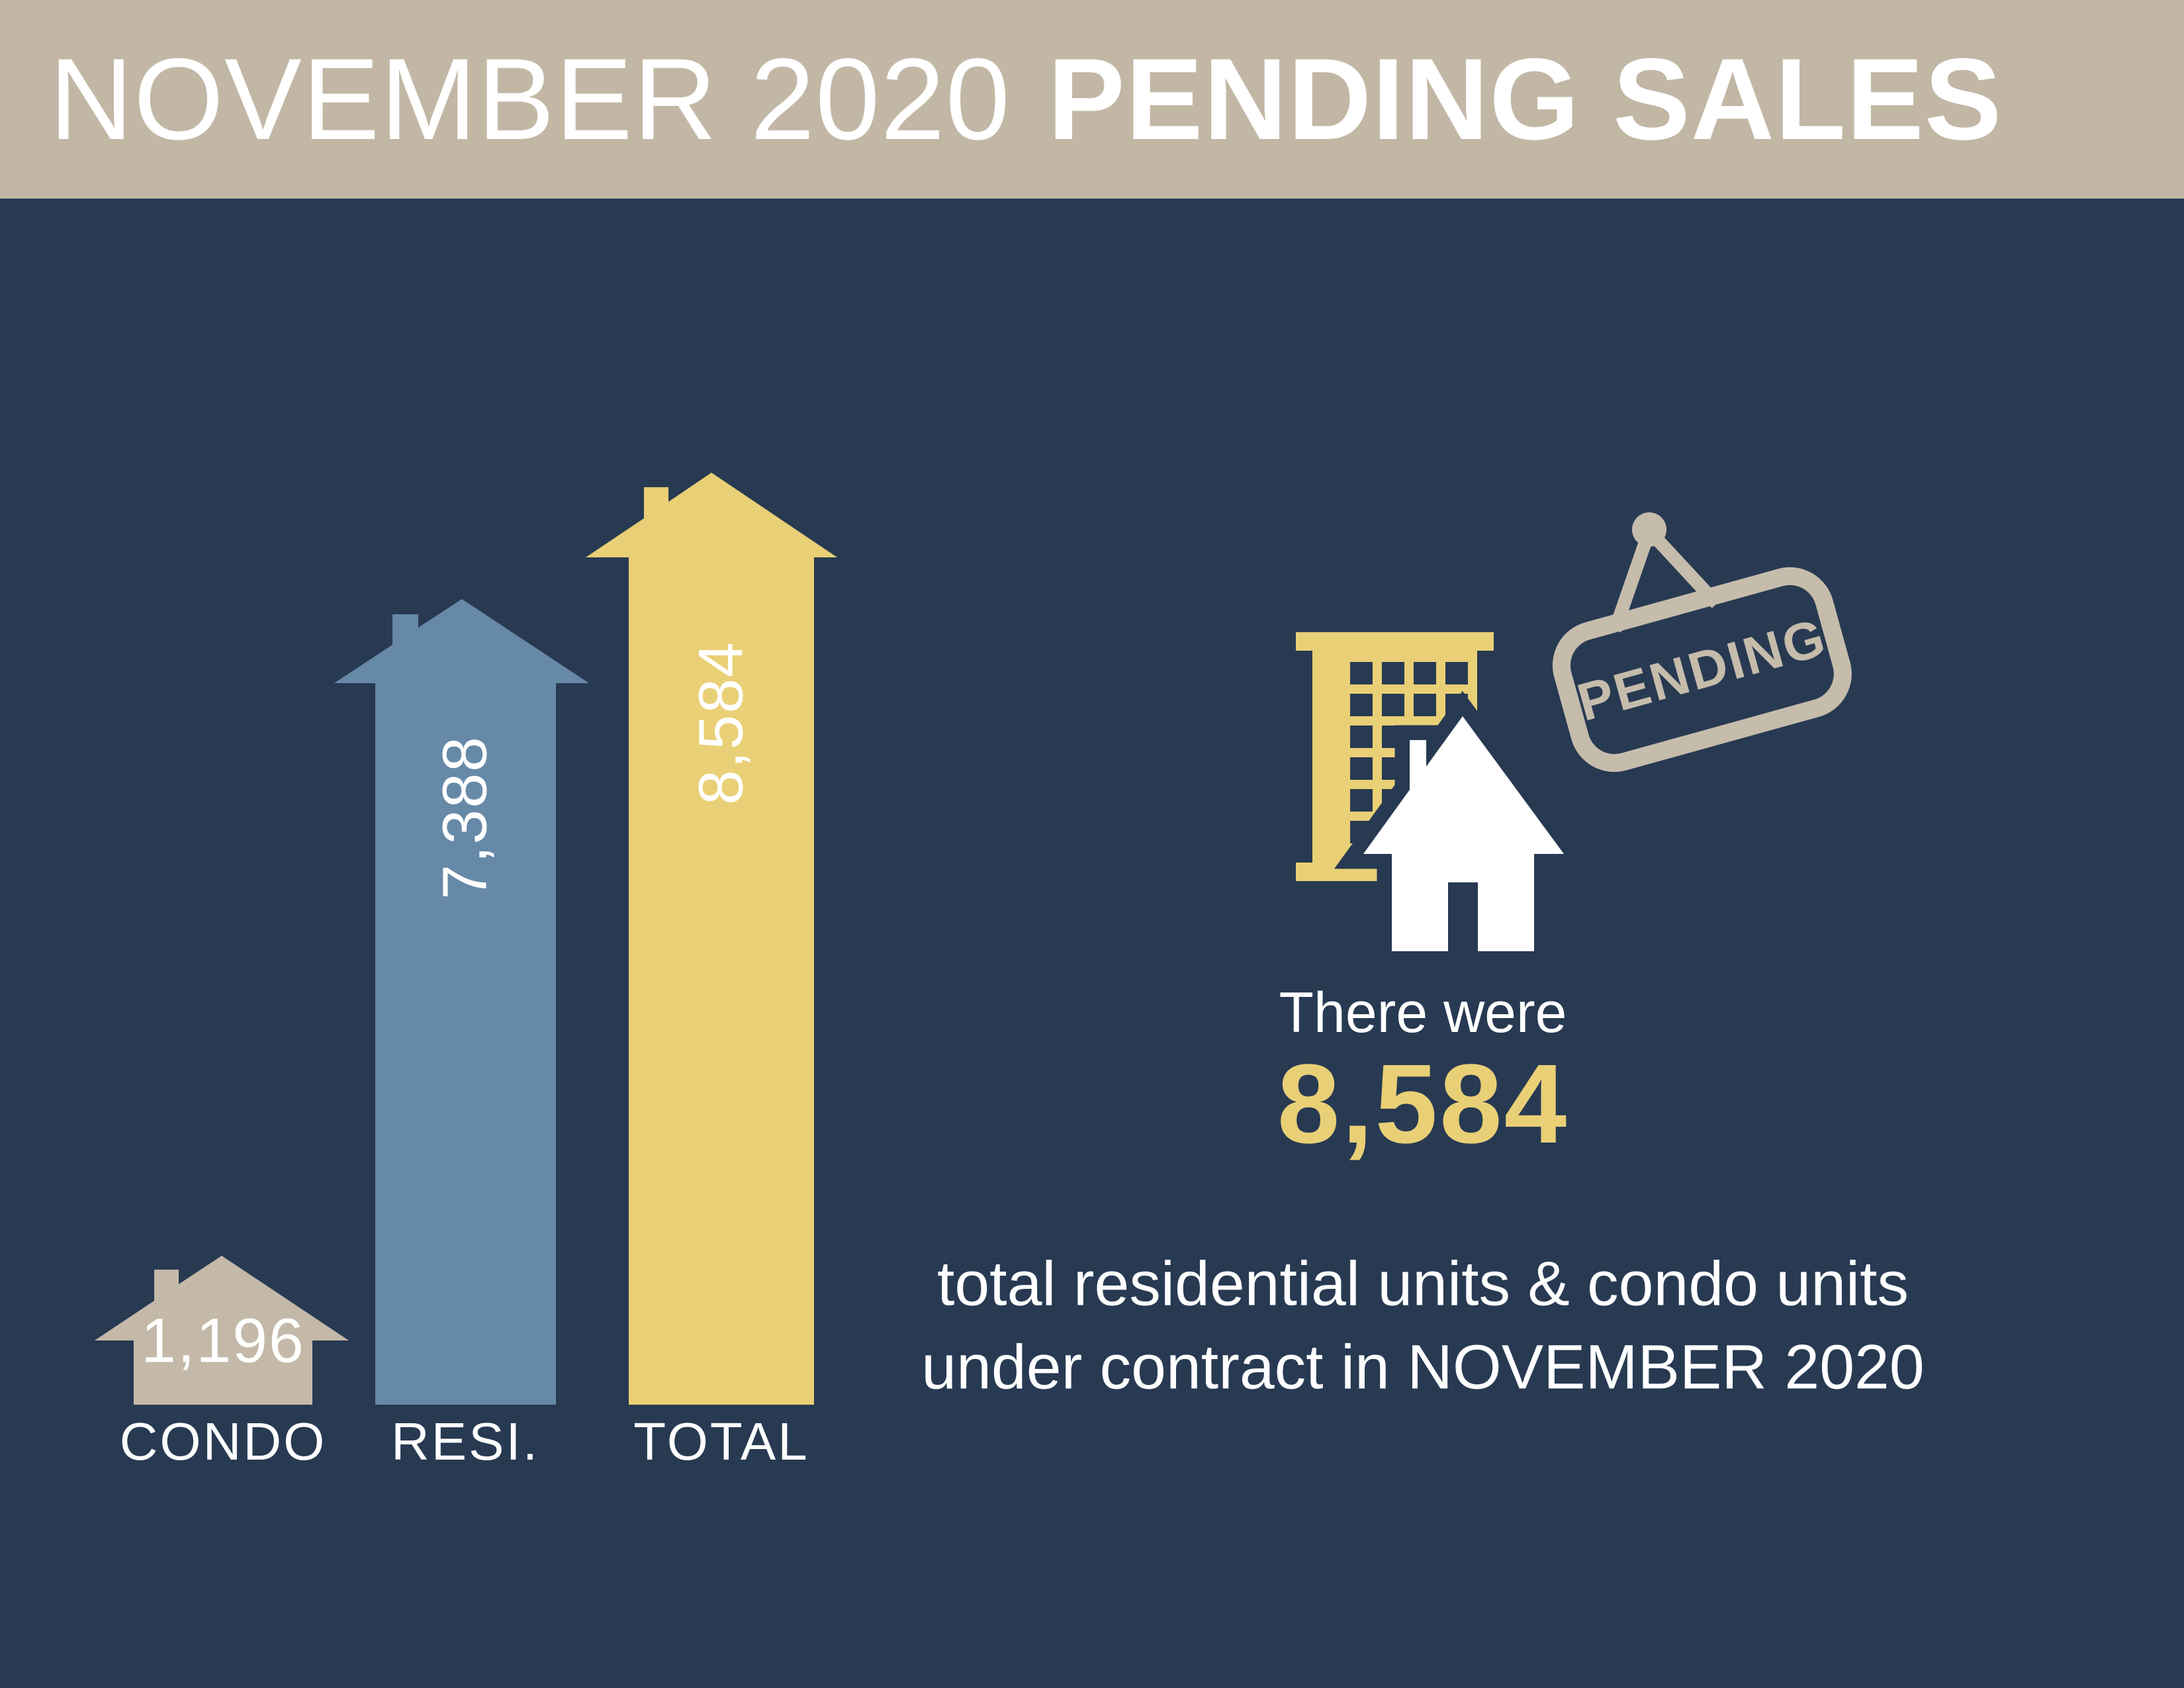  I want to click on page-title-bold: PENDING SALES, so click(1525, 99).